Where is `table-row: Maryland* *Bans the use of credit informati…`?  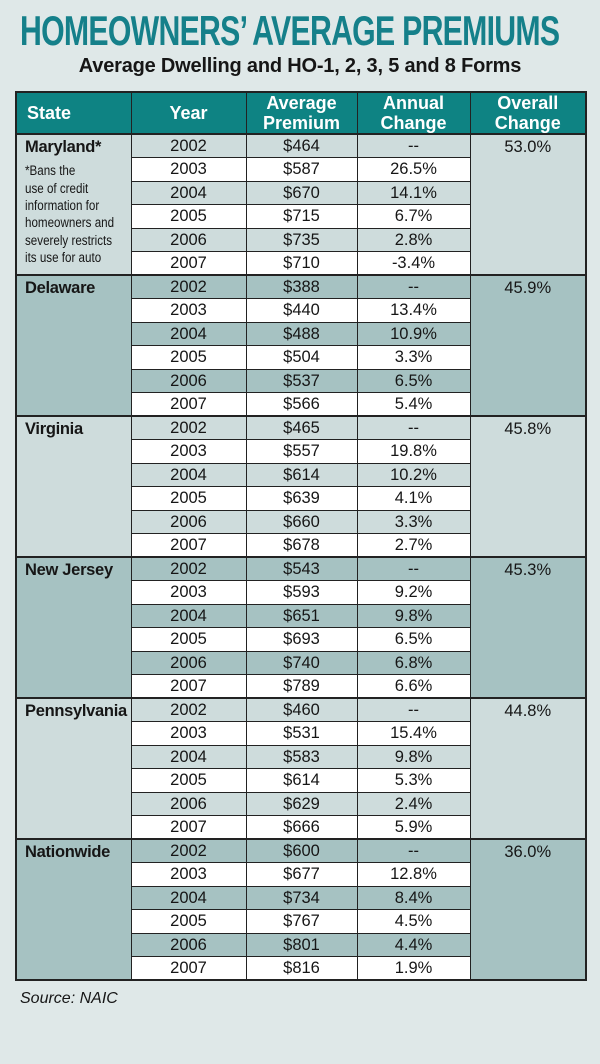 table-row: Maryland* *Bans the use of credit informati… is located at coordinates (301, 204).